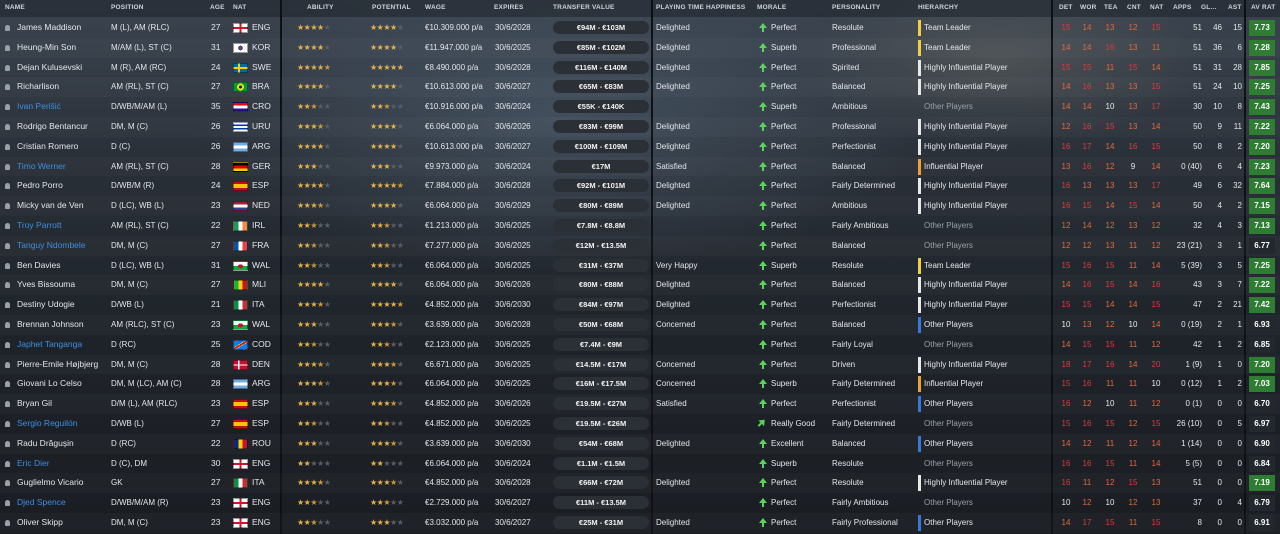 Image resolution: width=1280 pixels, height=534 pixels. What do you see at coordinates (46, 304) in the screenshot?
I see `player-name: Destiny Udogie` at bounding box center [46, 304].